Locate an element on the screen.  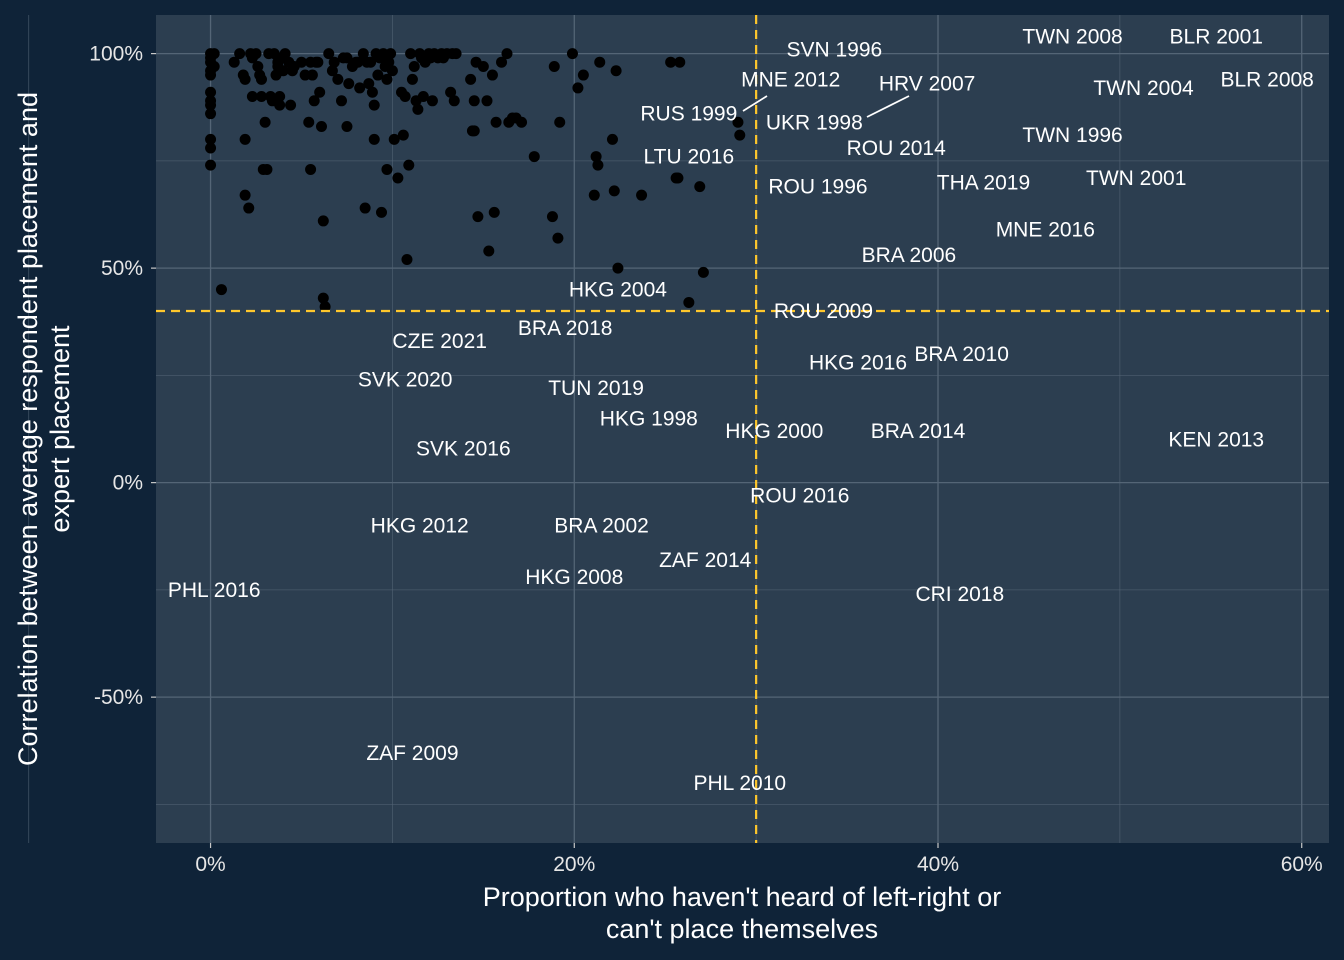
point-label: UKR 1998 is located at coordinates (814, 122).